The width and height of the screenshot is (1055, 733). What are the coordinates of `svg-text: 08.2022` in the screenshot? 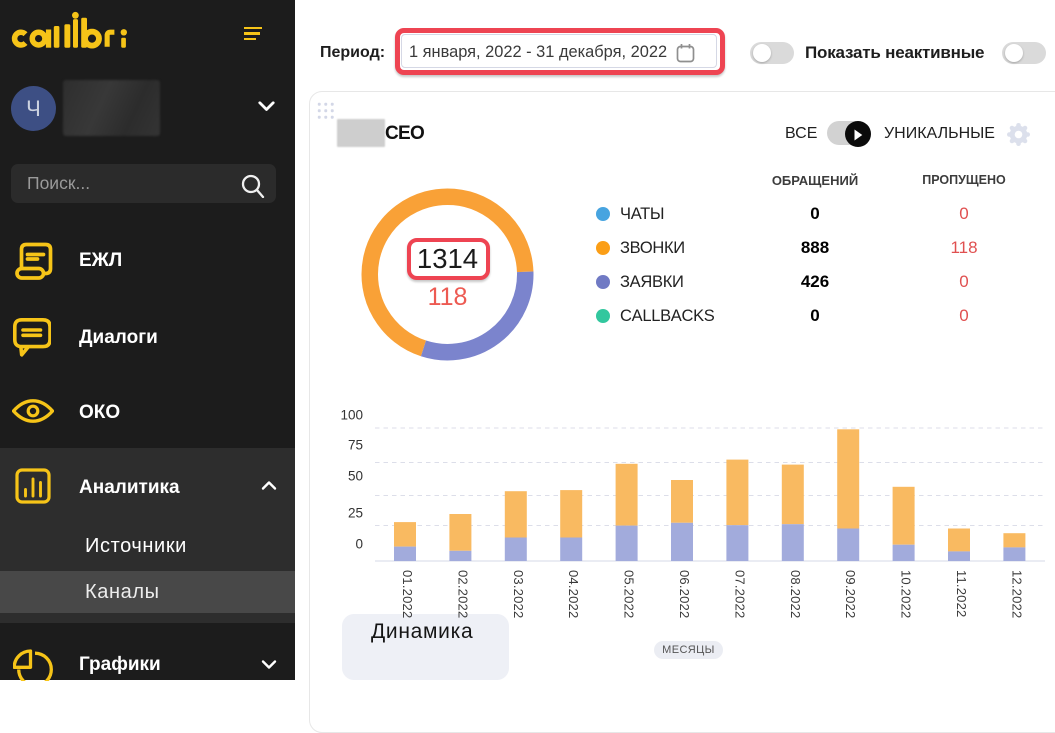 It's located at (795, 594).